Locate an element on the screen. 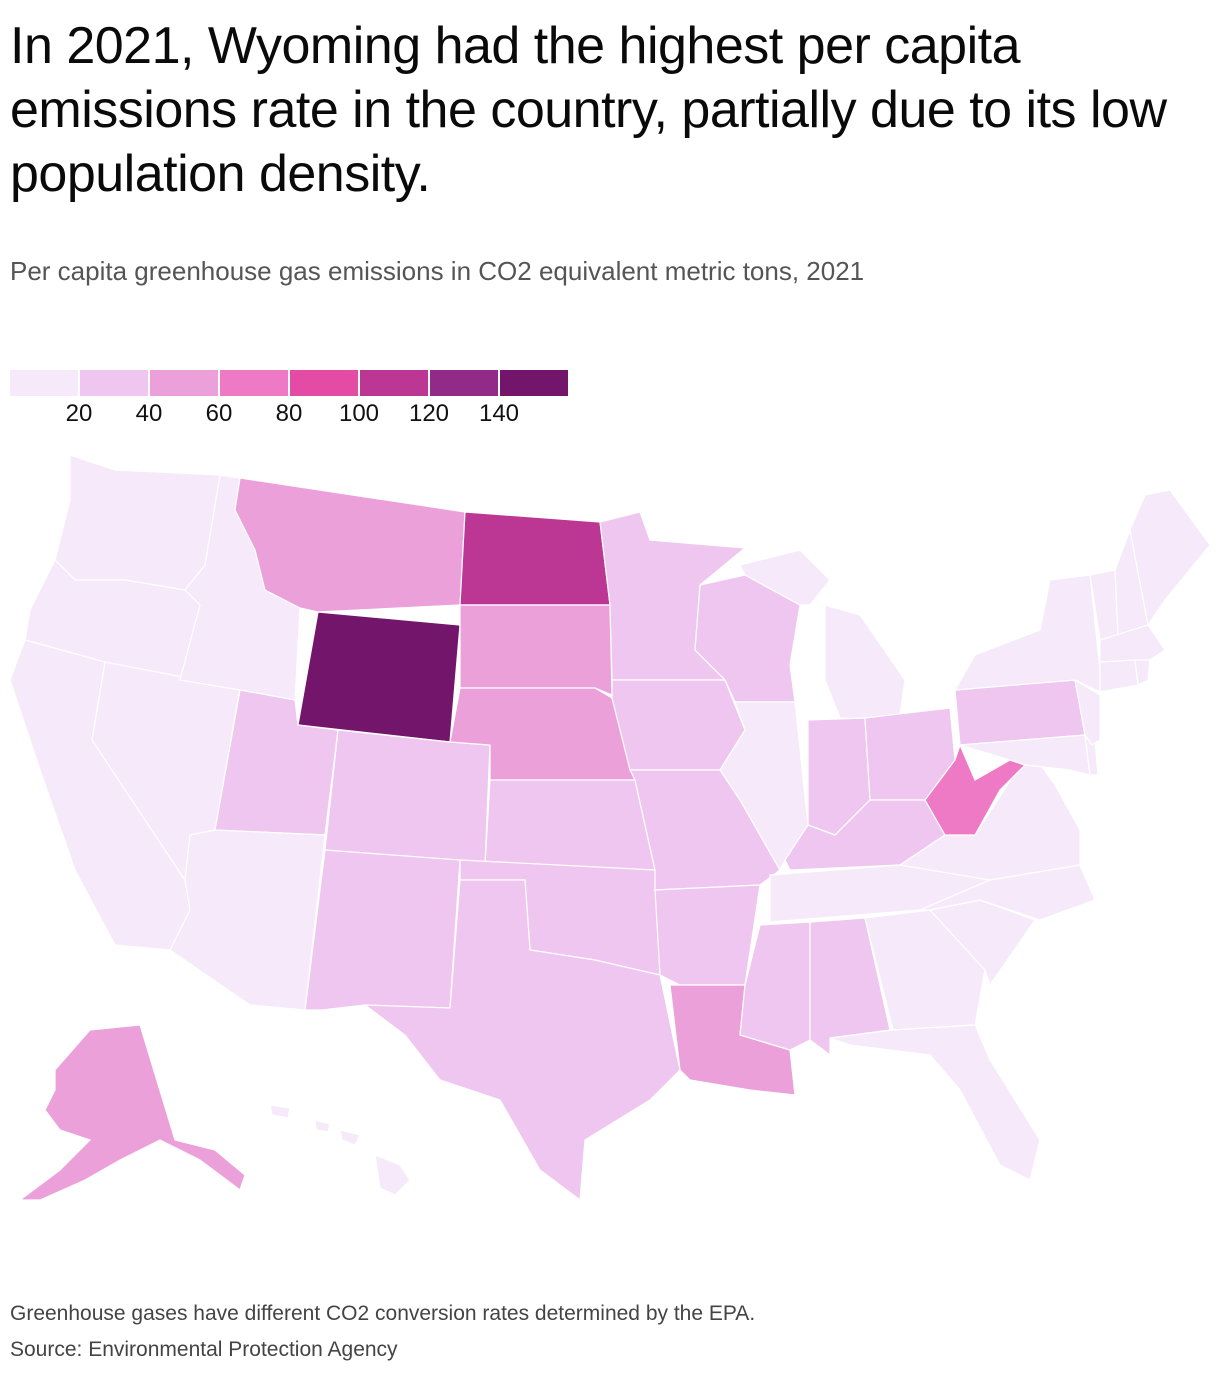  state-ri is located at coordinates (1142, 672).